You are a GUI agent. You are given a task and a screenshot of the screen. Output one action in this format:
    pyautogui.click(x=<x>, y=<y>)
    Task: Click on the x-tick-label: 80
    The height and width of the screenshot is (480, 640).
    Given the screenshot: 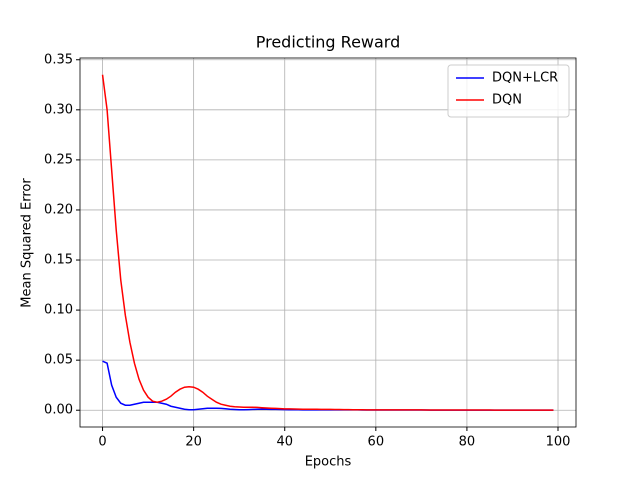 What is the action you would take?
    pyautogui.click(x=467, y=442)
    